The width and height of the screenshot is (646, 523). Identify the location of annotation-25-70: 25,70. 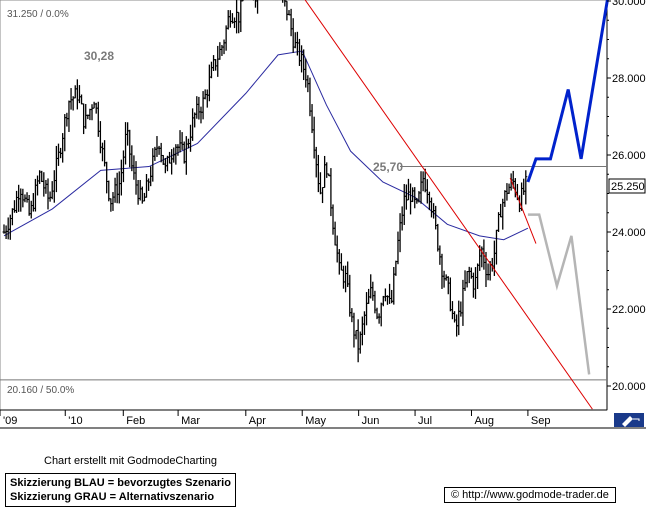
(388, 167).